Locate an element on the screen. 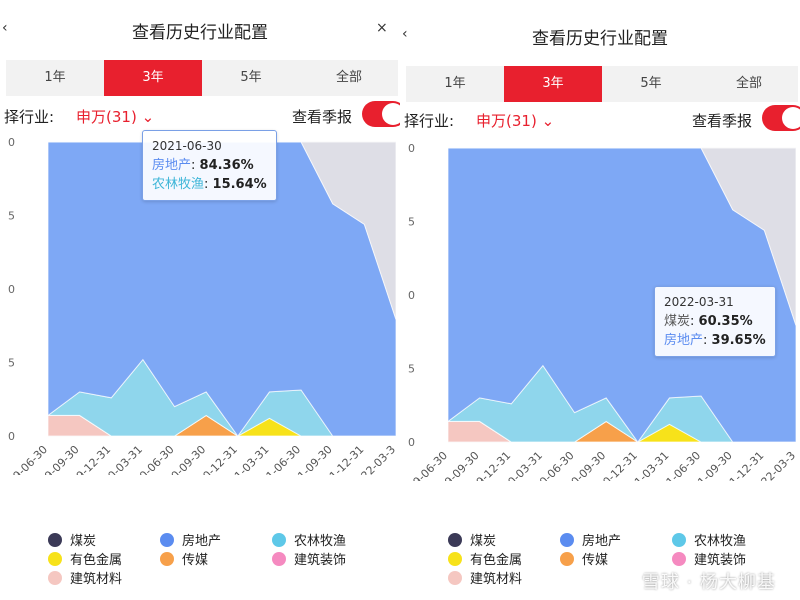  tooltip-date: 2021-06-30 is located at coordinates (187, 146).